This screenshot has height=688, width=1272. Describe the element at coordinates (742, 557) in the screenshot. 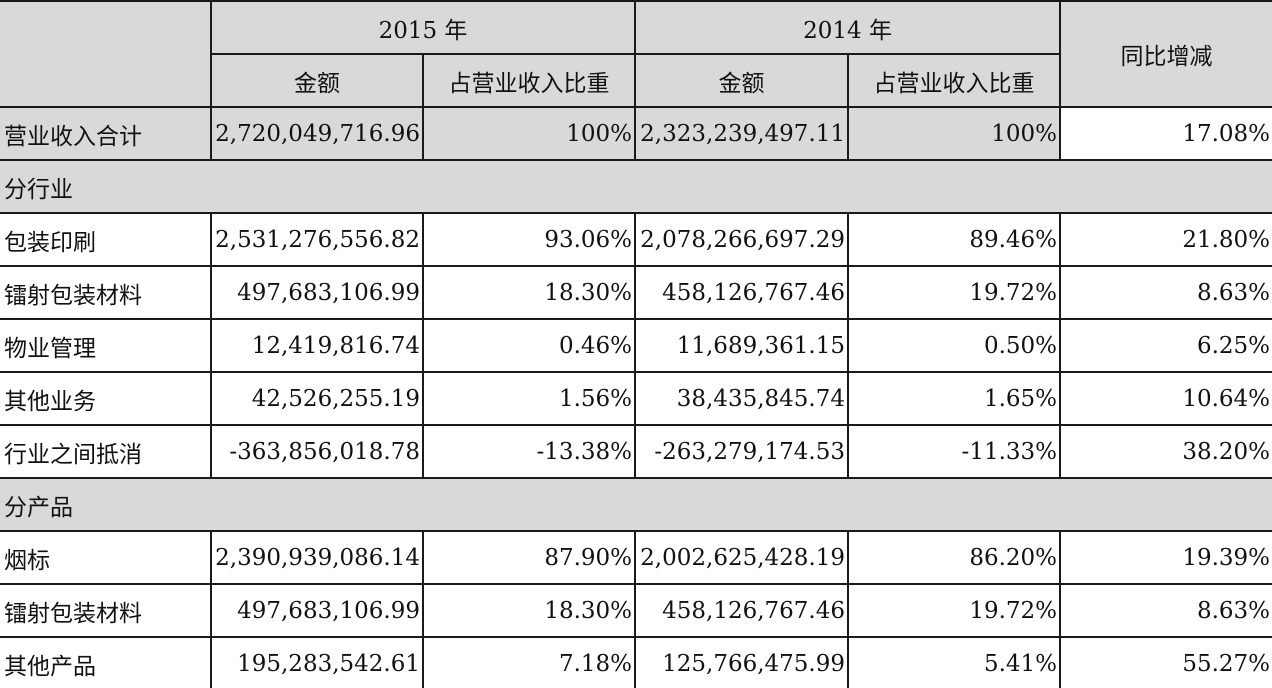

I see `cell-amount-2014: 2,002,625,428.19` at that location.